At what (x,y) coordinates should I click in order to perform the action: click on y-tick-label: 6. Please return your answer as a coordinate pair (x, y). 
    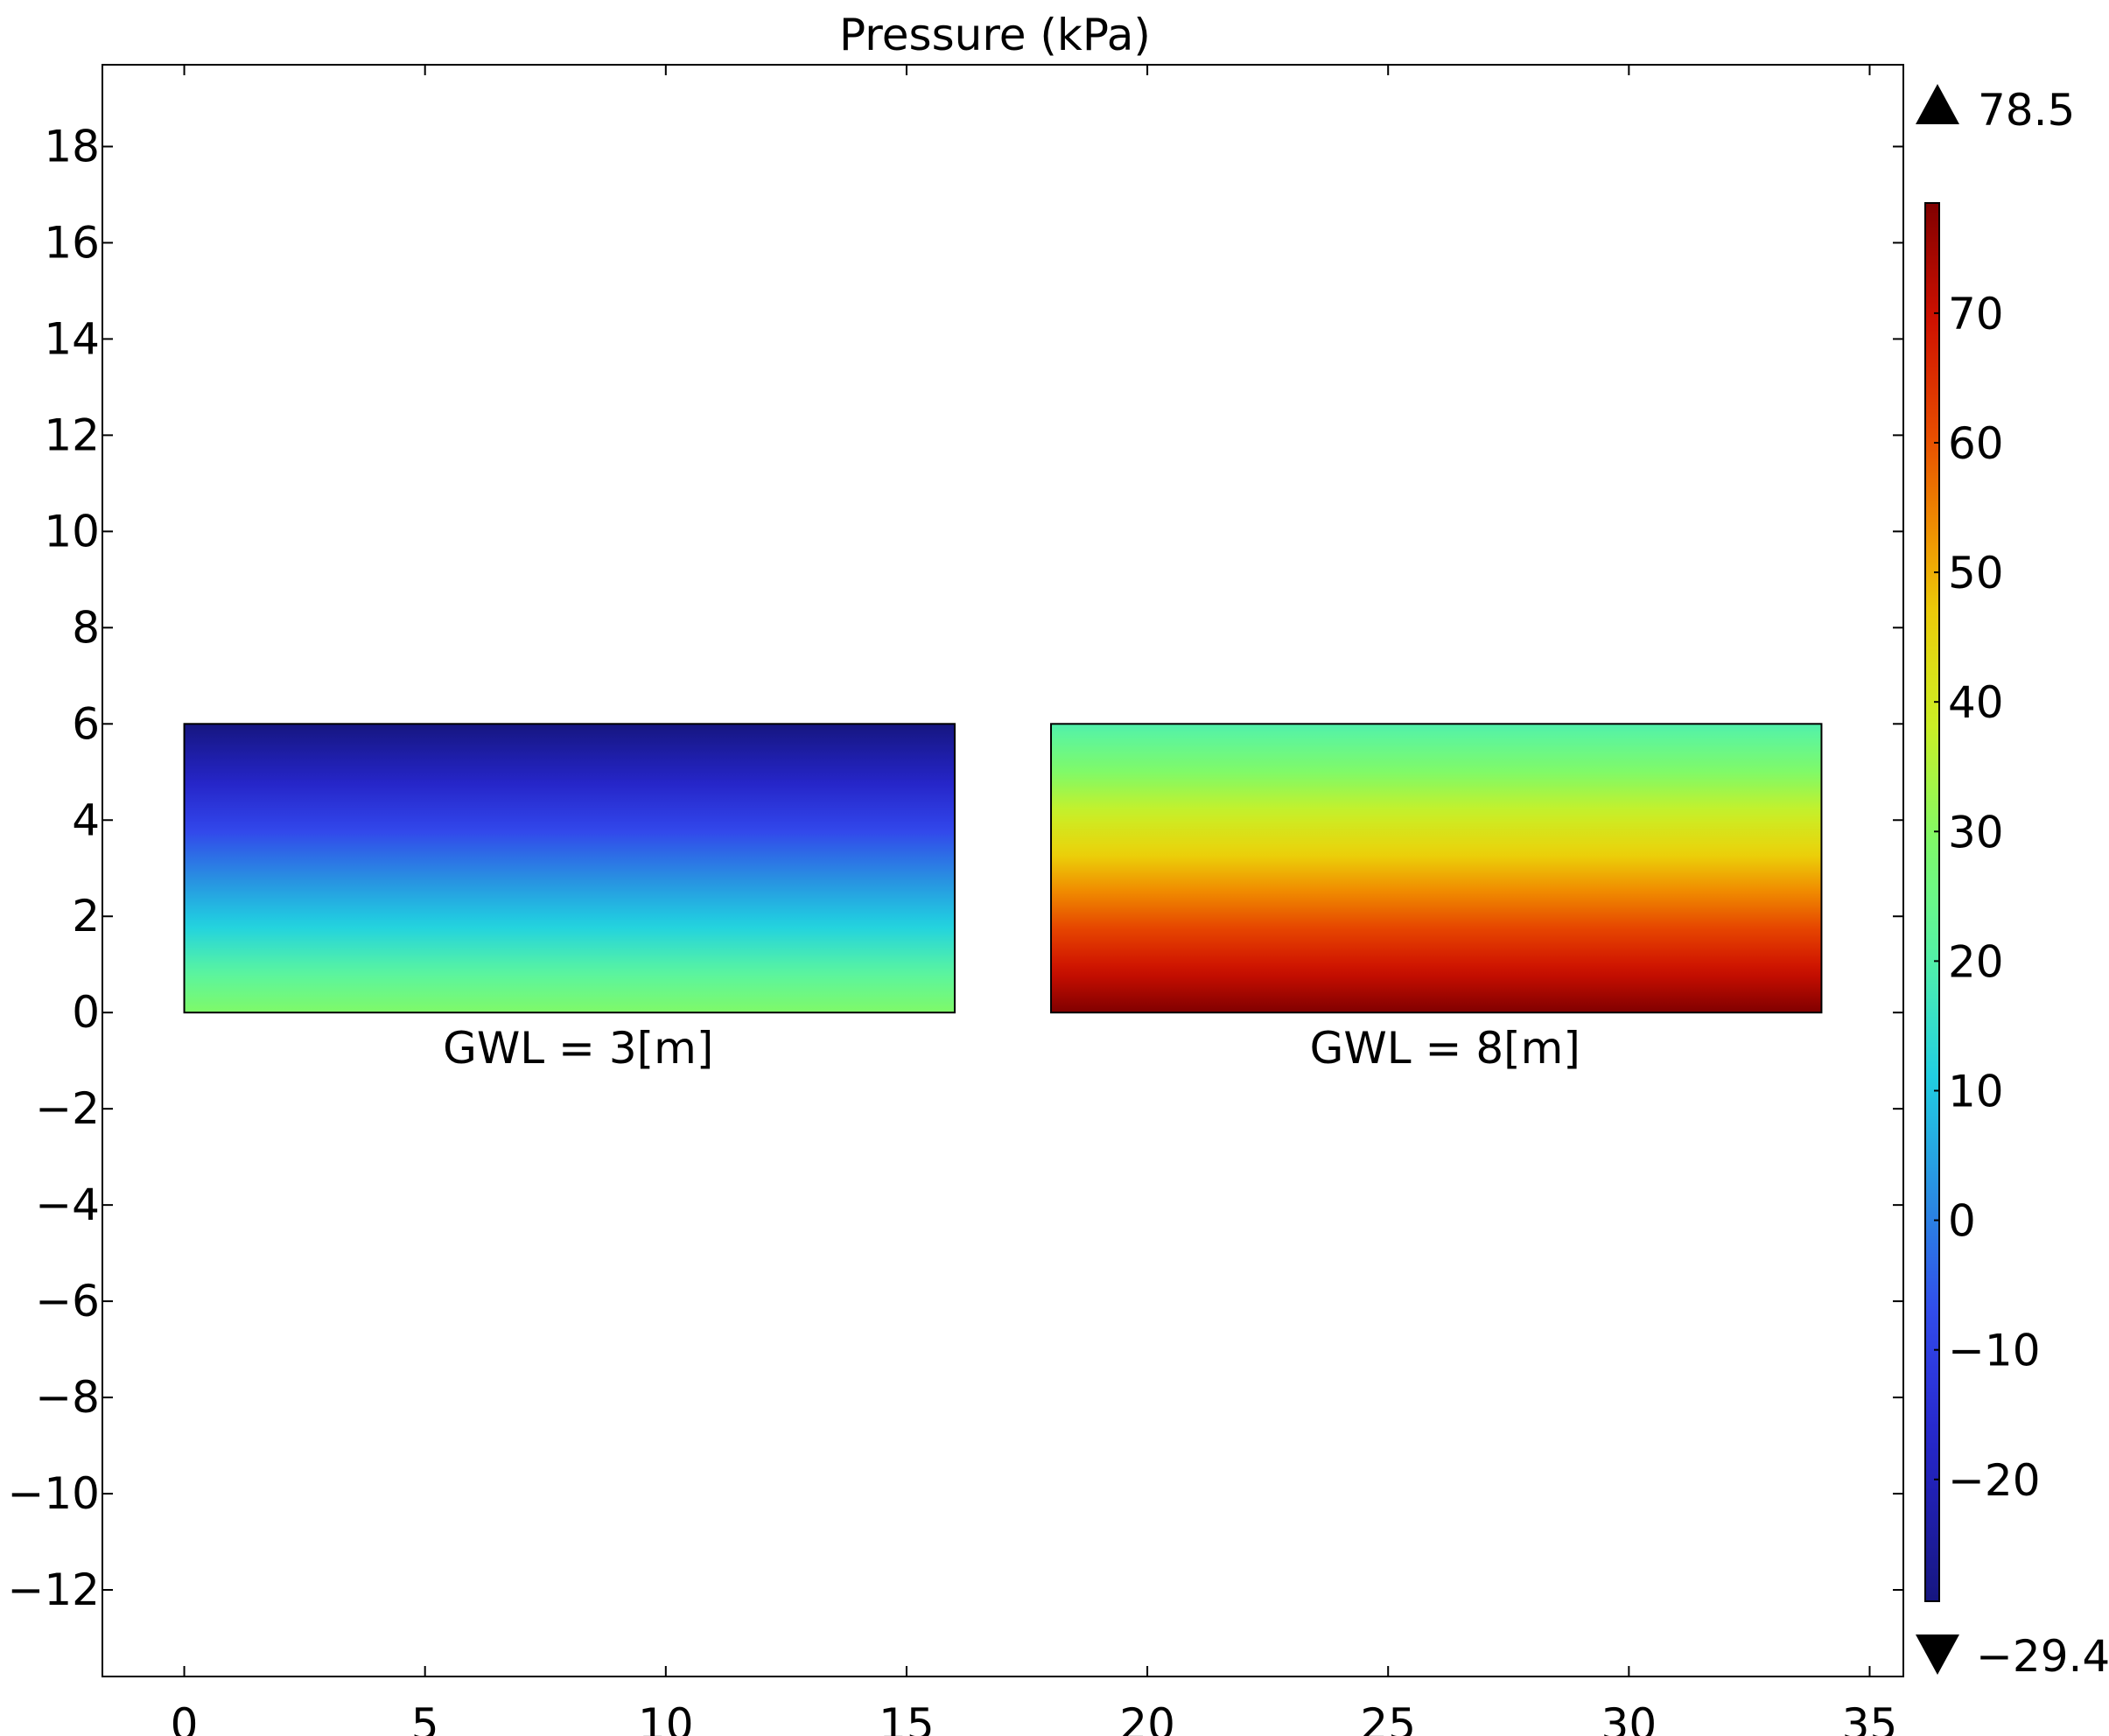
    Looking at the image, I should click on (86, 723).